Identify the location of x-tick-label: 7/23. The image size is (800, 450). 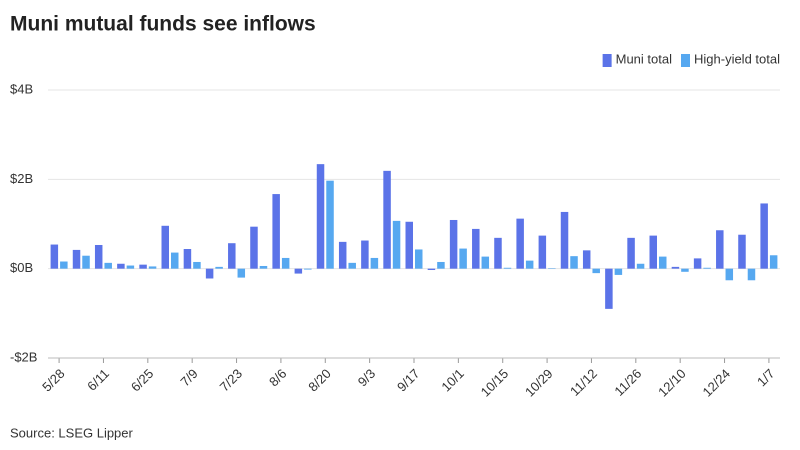
(231, 380).